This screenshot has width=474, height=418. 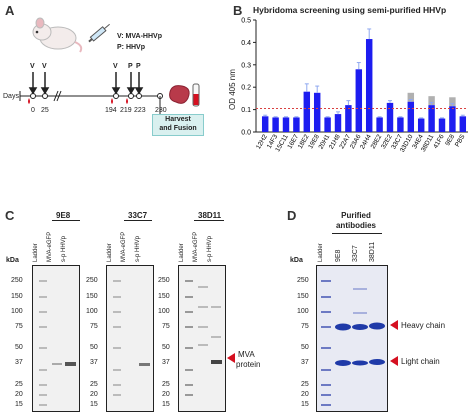 I want to click on panel-d-title-1: Purified, so click(x=356, y=215).